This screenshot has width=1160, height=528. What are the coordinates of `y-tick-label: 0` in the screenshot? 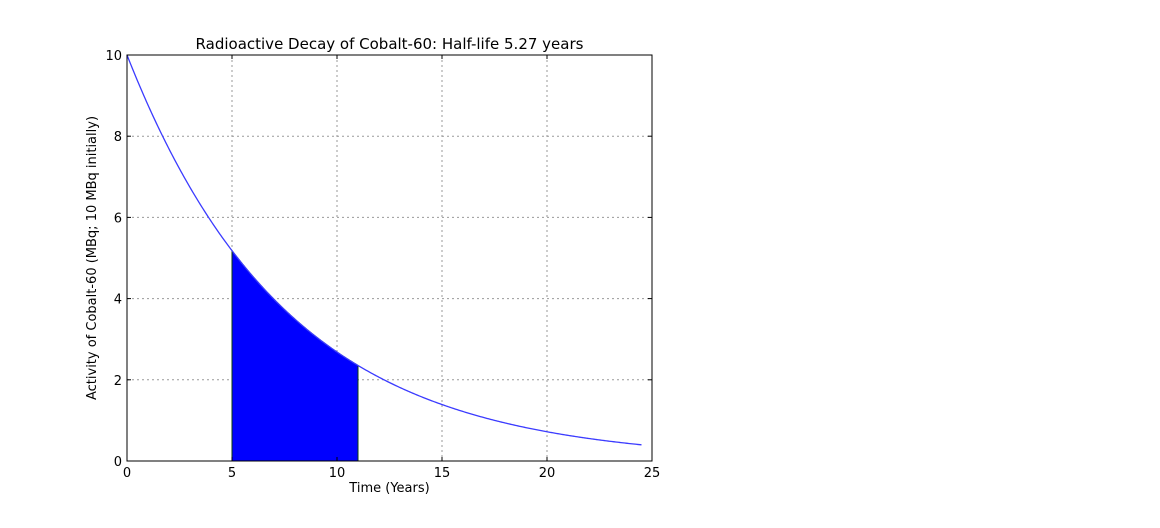 It's located at (118, 462).